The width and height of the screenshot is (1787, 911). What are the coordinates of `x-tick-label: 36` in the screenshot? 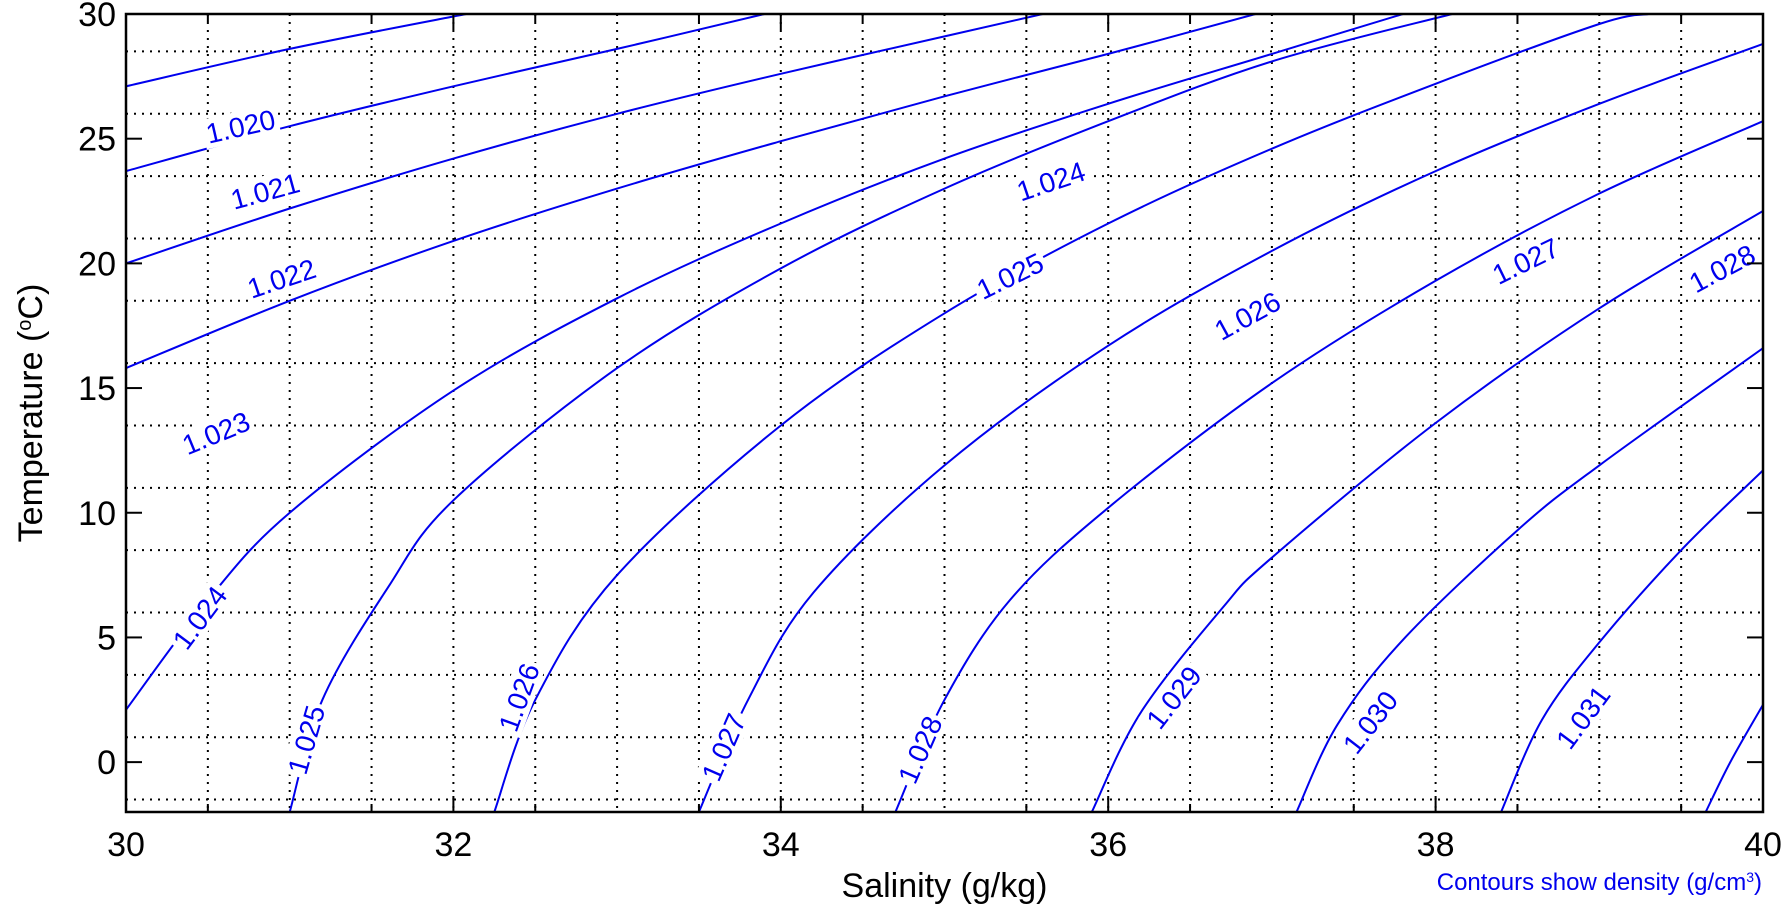 It's located at (1108, 845).